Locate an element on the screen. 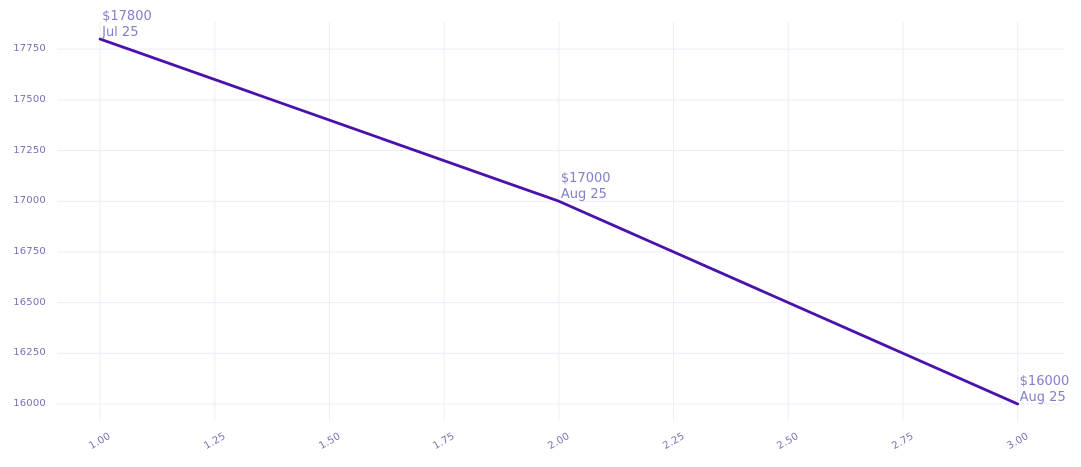 The height and width of the screenshot is (467, 1081). y-tick-label: 16750 is located at coordinates (29, 251).